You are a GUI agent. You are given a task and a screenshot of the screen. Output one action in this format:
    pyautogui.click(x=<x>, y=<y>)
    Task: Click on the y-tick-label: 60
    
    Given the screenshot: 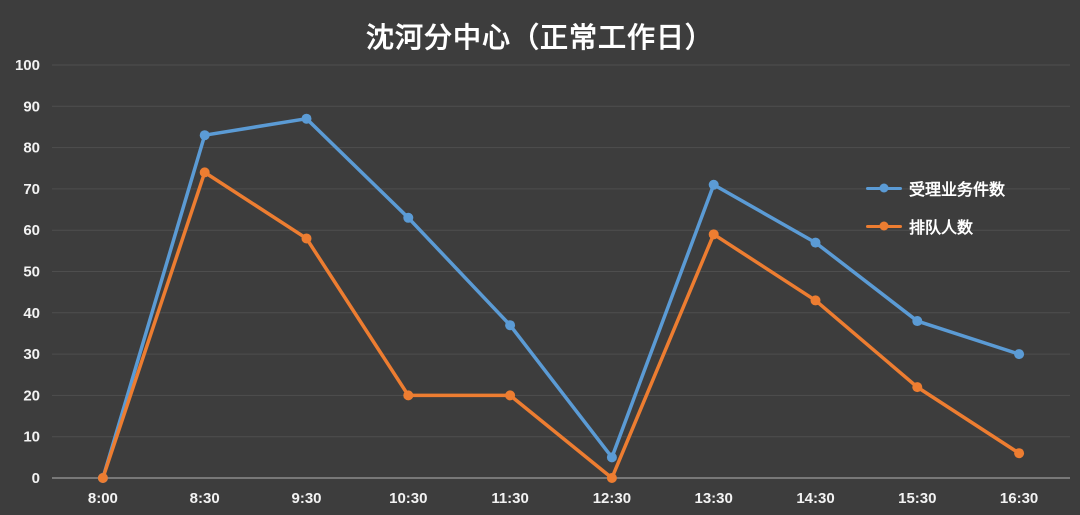 What is the action you would take?
    pyautogui.click(x=31, y=230)
    